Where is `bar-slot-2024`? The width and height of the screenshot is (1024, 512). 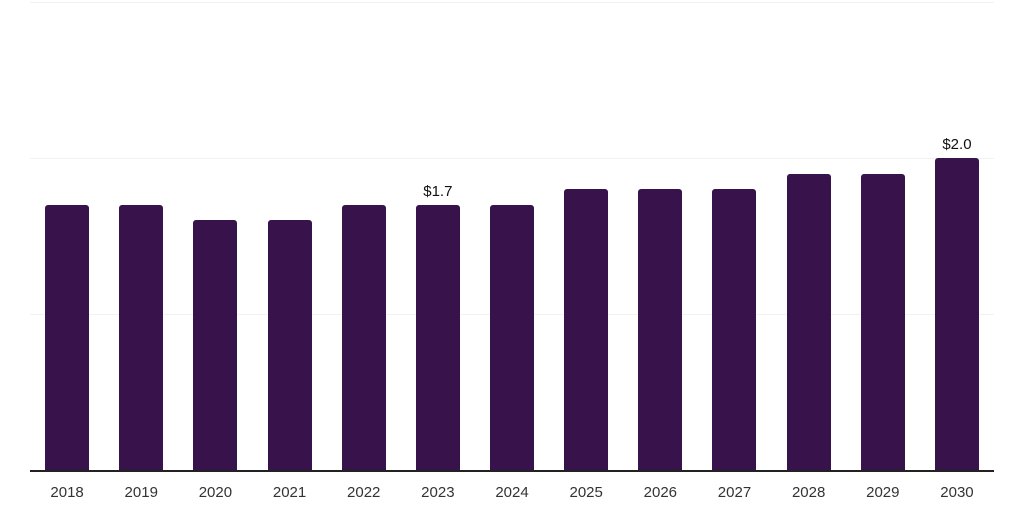
bar-slot-2024 is located at coordinates (512, 236).